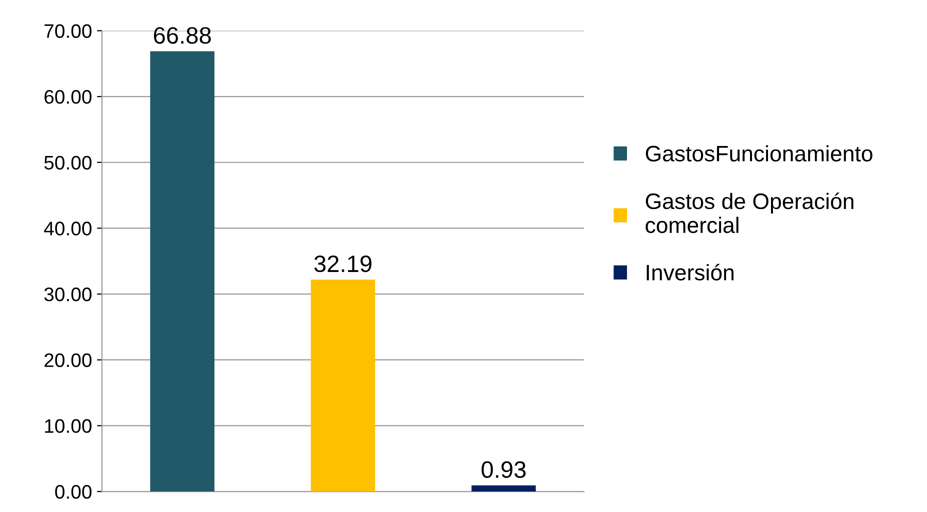  What do you see at coordinates (182, 35) in the screenshot?
I see `data-label: 66.88` at bounding box center [182, 35].